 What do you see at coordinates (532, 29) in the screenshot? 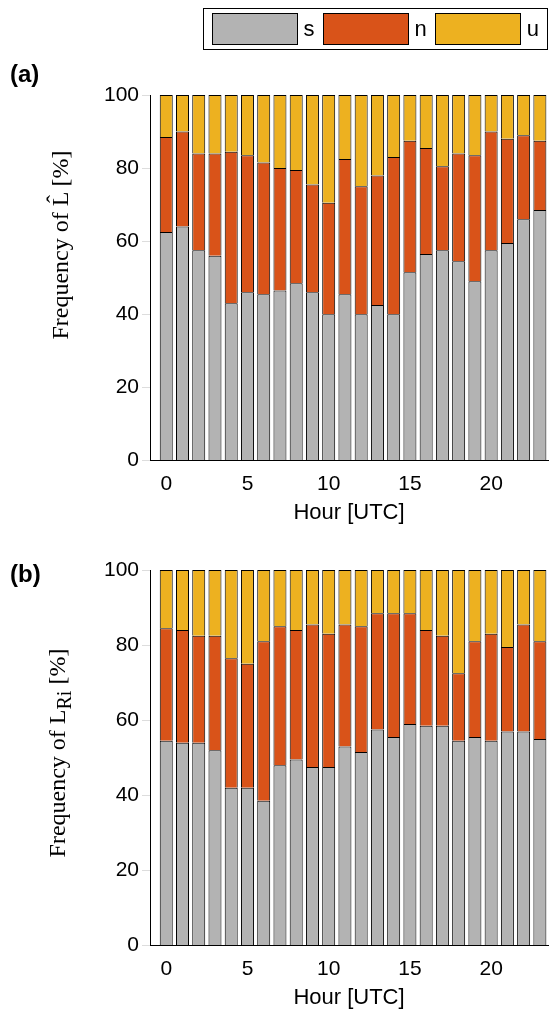
I see `legend-label: u` at bounding box center [532, 29].